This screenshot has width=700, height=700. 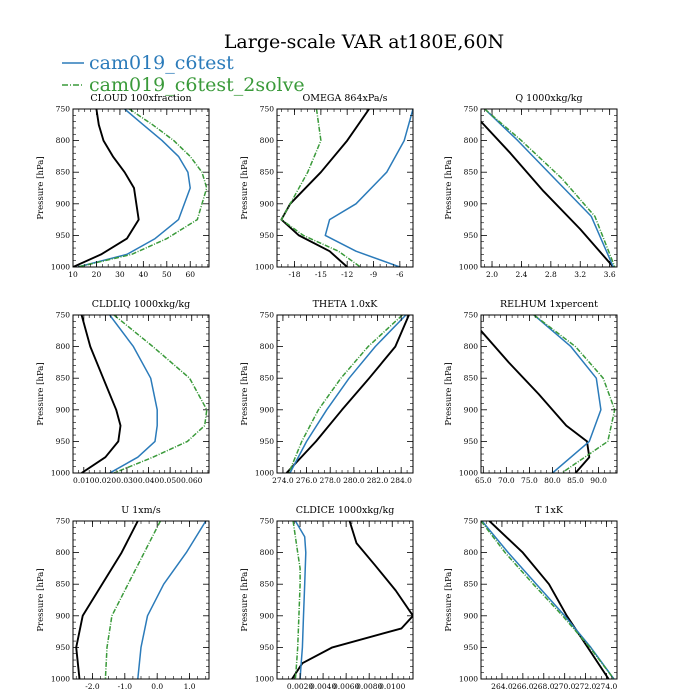 What do you see at coordinates (157, 686) in the screenshot?
I see `panel-u-xtick-label: 0.0` at bounding box center [157, 686].